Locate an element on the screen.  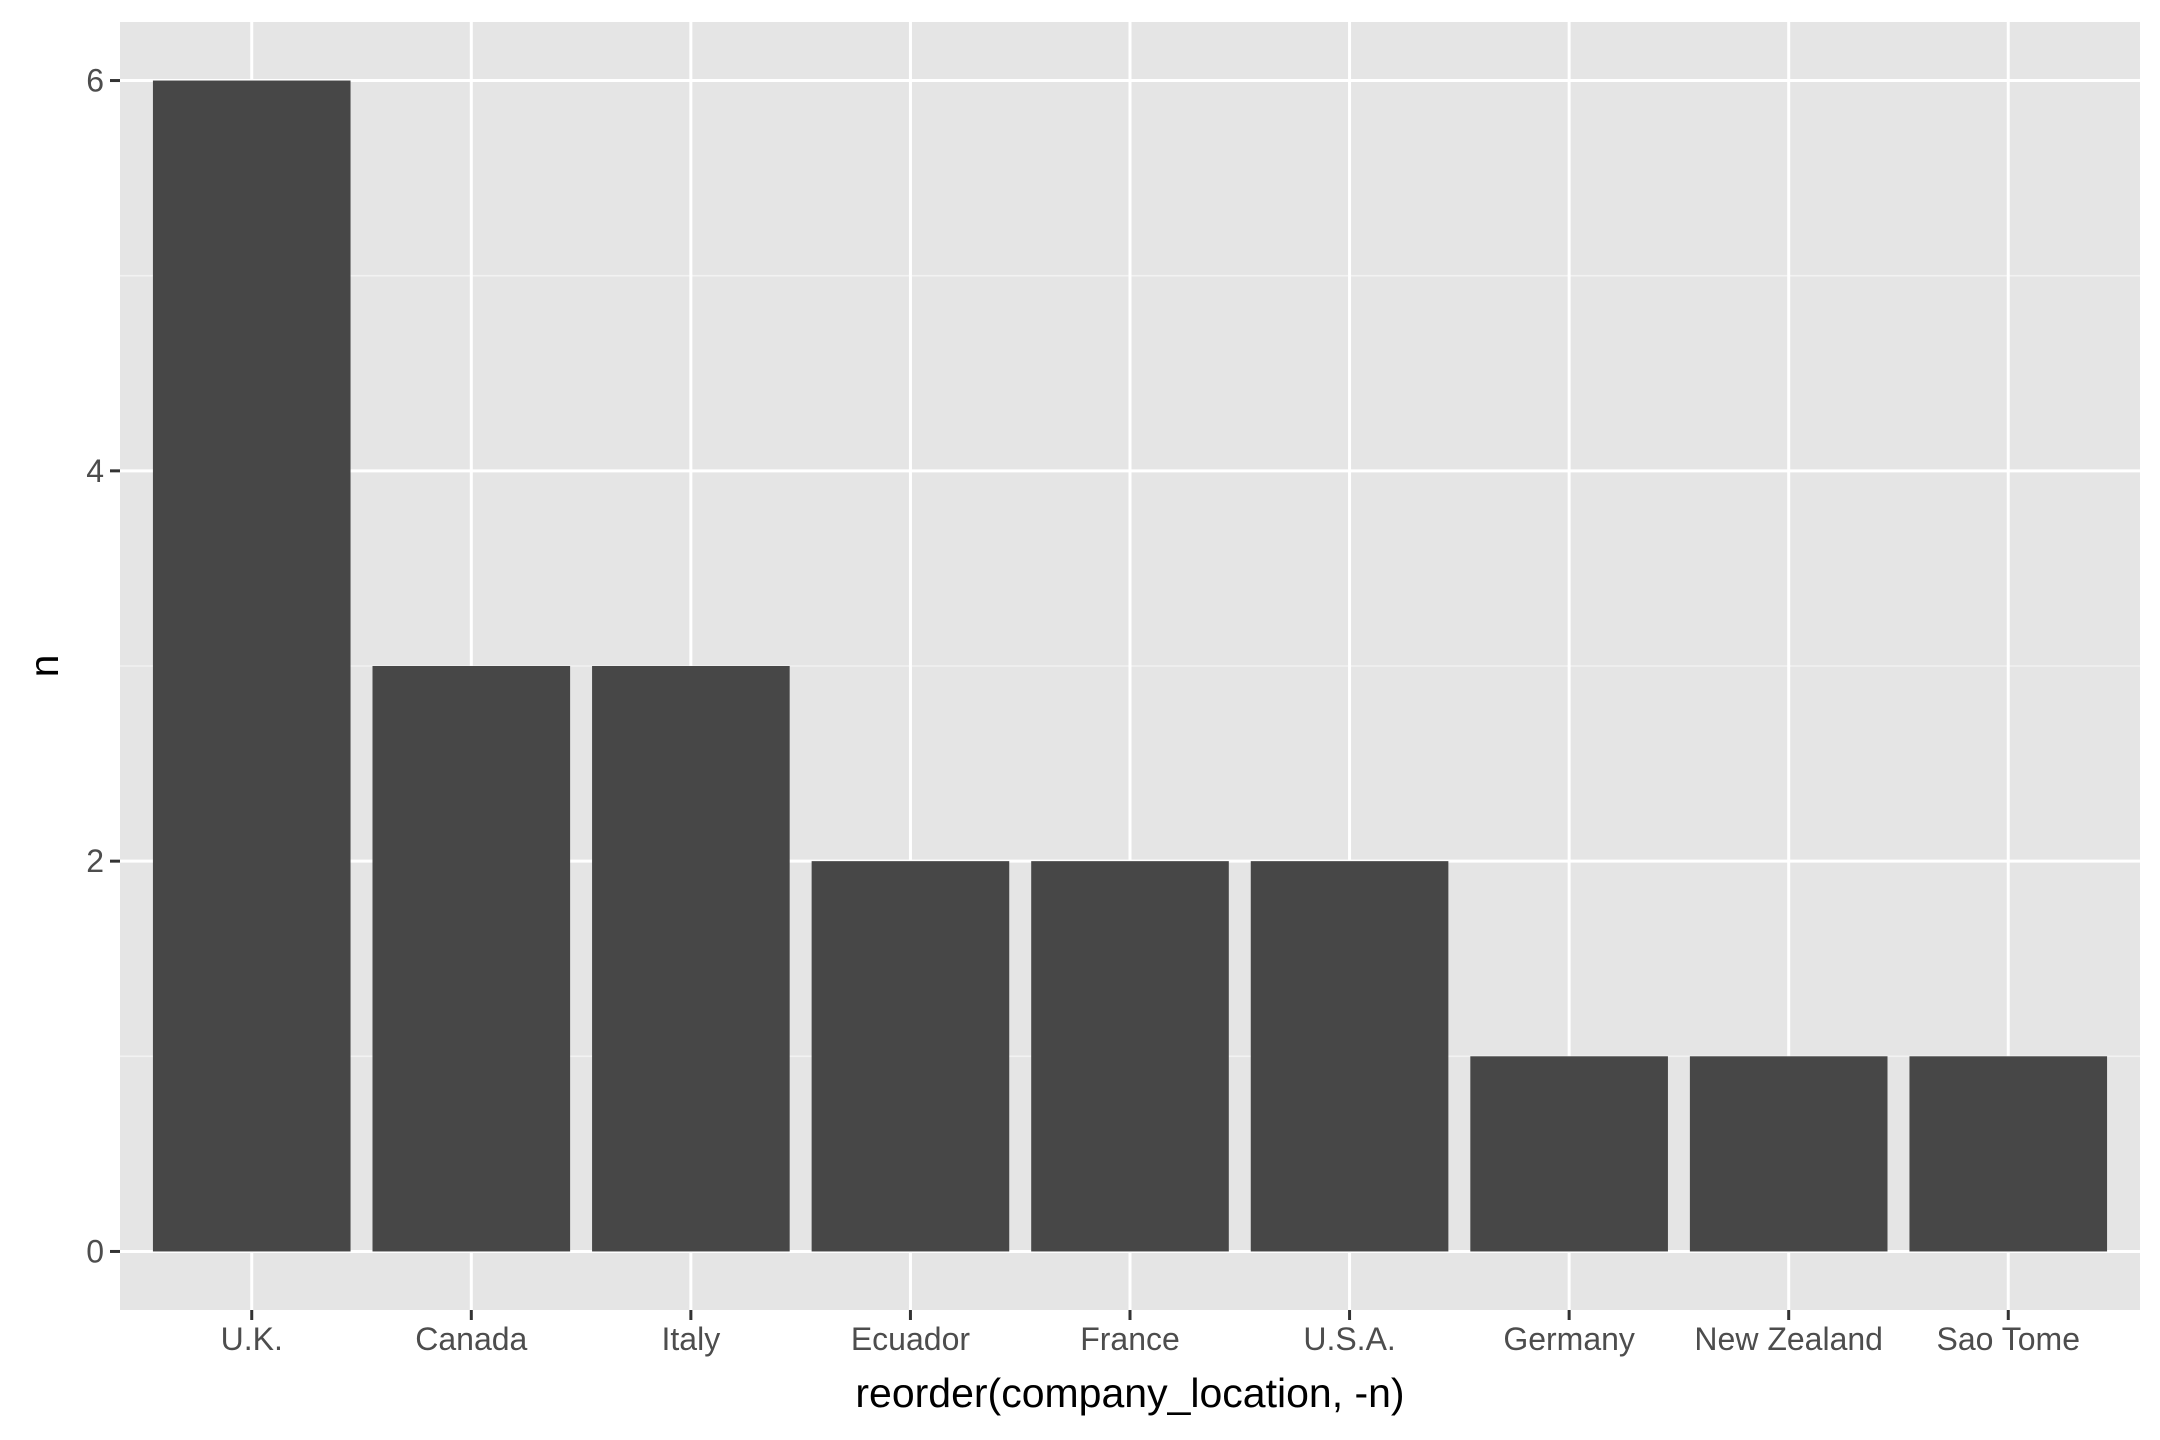
x-tick-label: U.K. is located at coordinates (252, 1339).